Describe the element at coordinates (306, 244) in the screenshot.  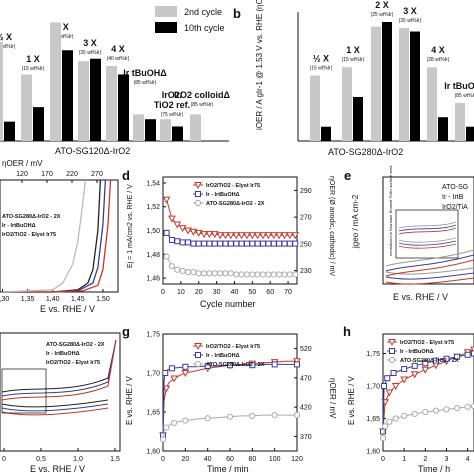
I see `y2-tick-label: 250` at that location.